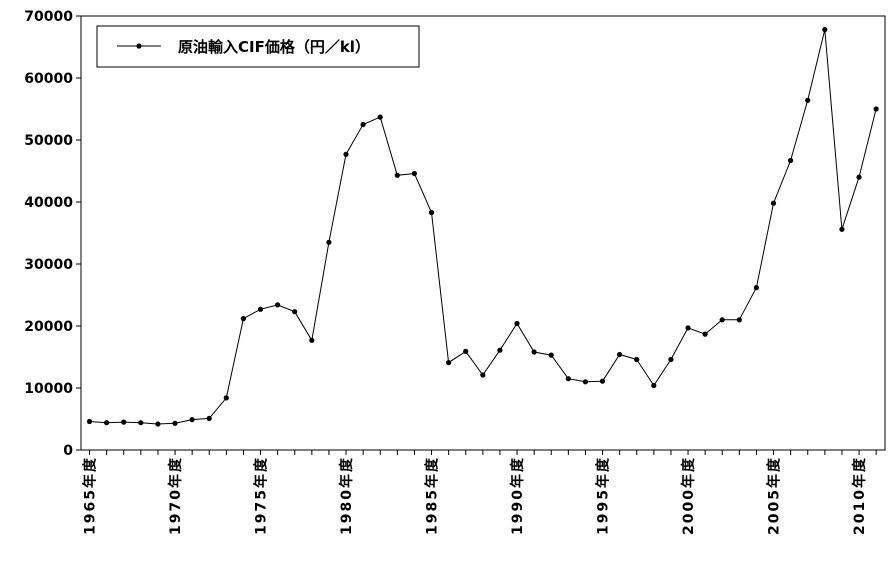 This screenshot has height=566, width=891. What do you see at coordinates (48, 327) in the screenshot?
I see `y-tick-label: 20000` at bounding box center [48, 327].